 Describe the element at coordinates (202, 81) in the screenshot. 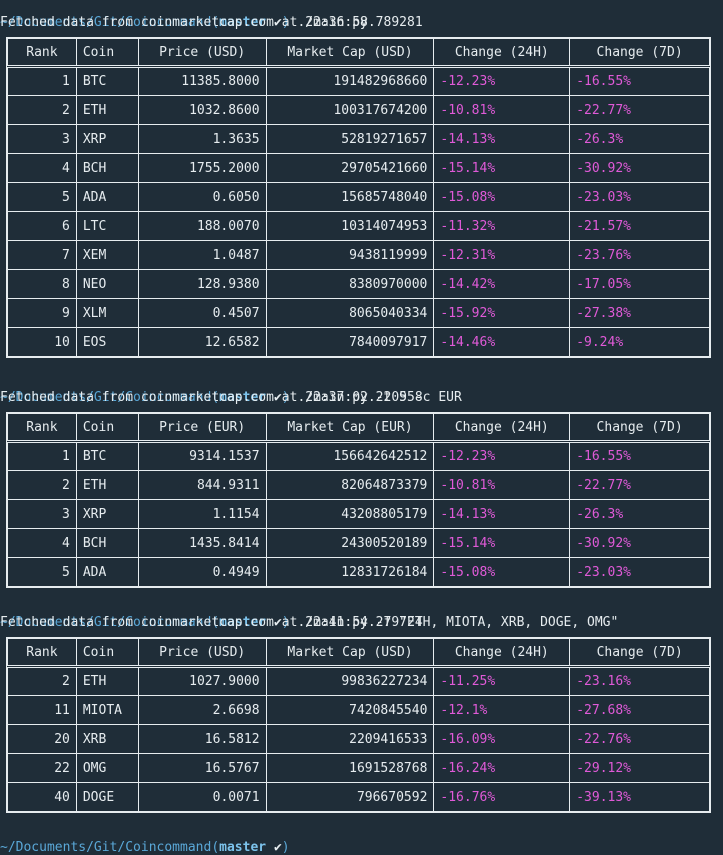

I see `price-cell: 11385.8000` at that location.